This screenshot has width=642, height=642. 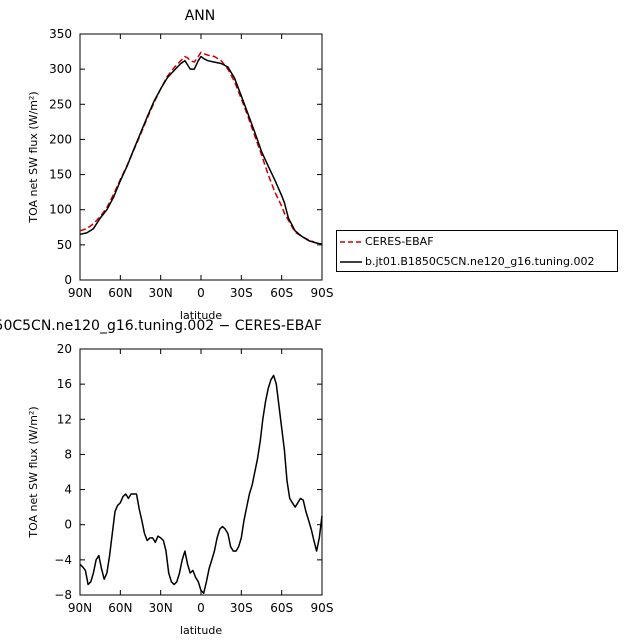 I want to click on legend-item-ceres: CERES-EBAF, so click(x=477, y=242).